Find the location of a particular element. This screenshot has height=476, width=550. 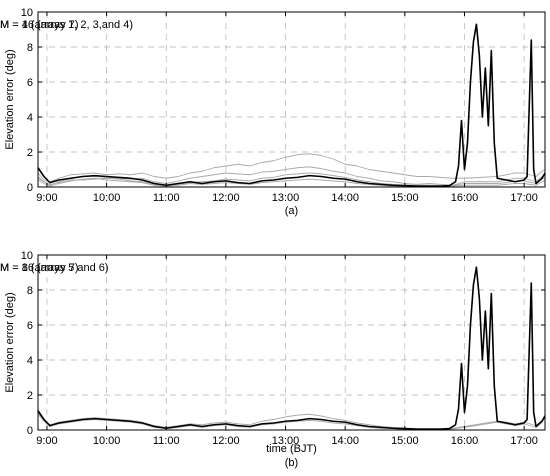

panel-caption: (b) is located at coordinates (291, 463).